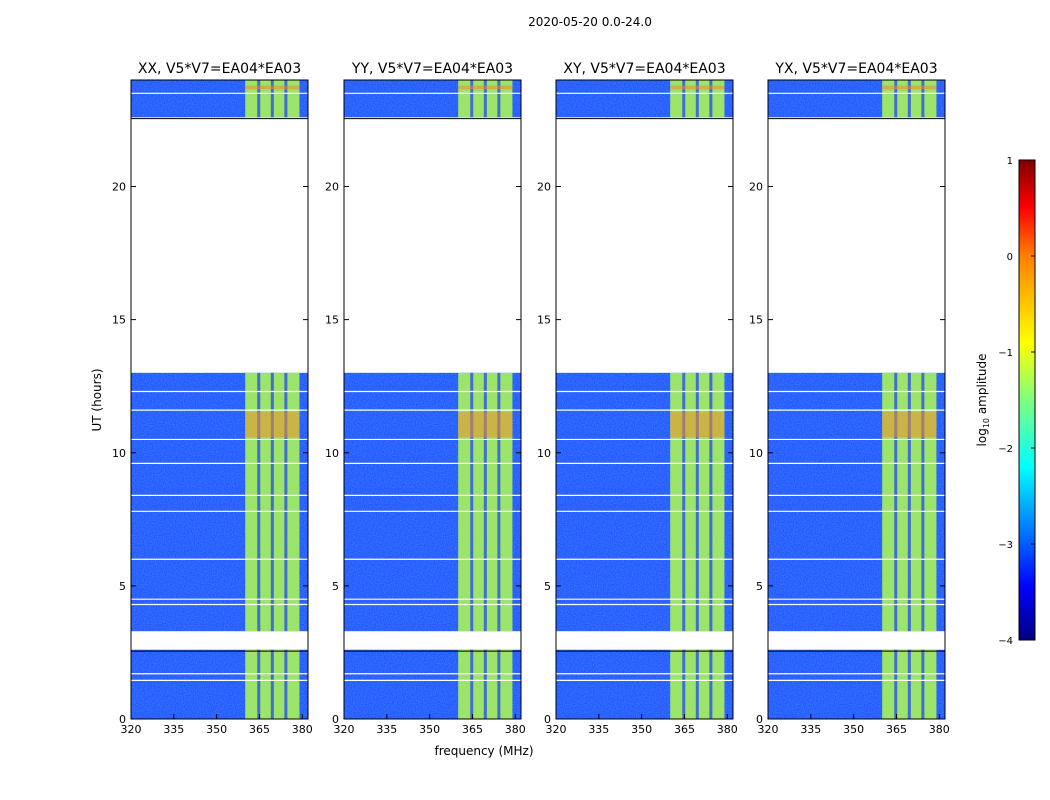  I want to click on colorbar-tick-label: 0, so click(1010, 257).